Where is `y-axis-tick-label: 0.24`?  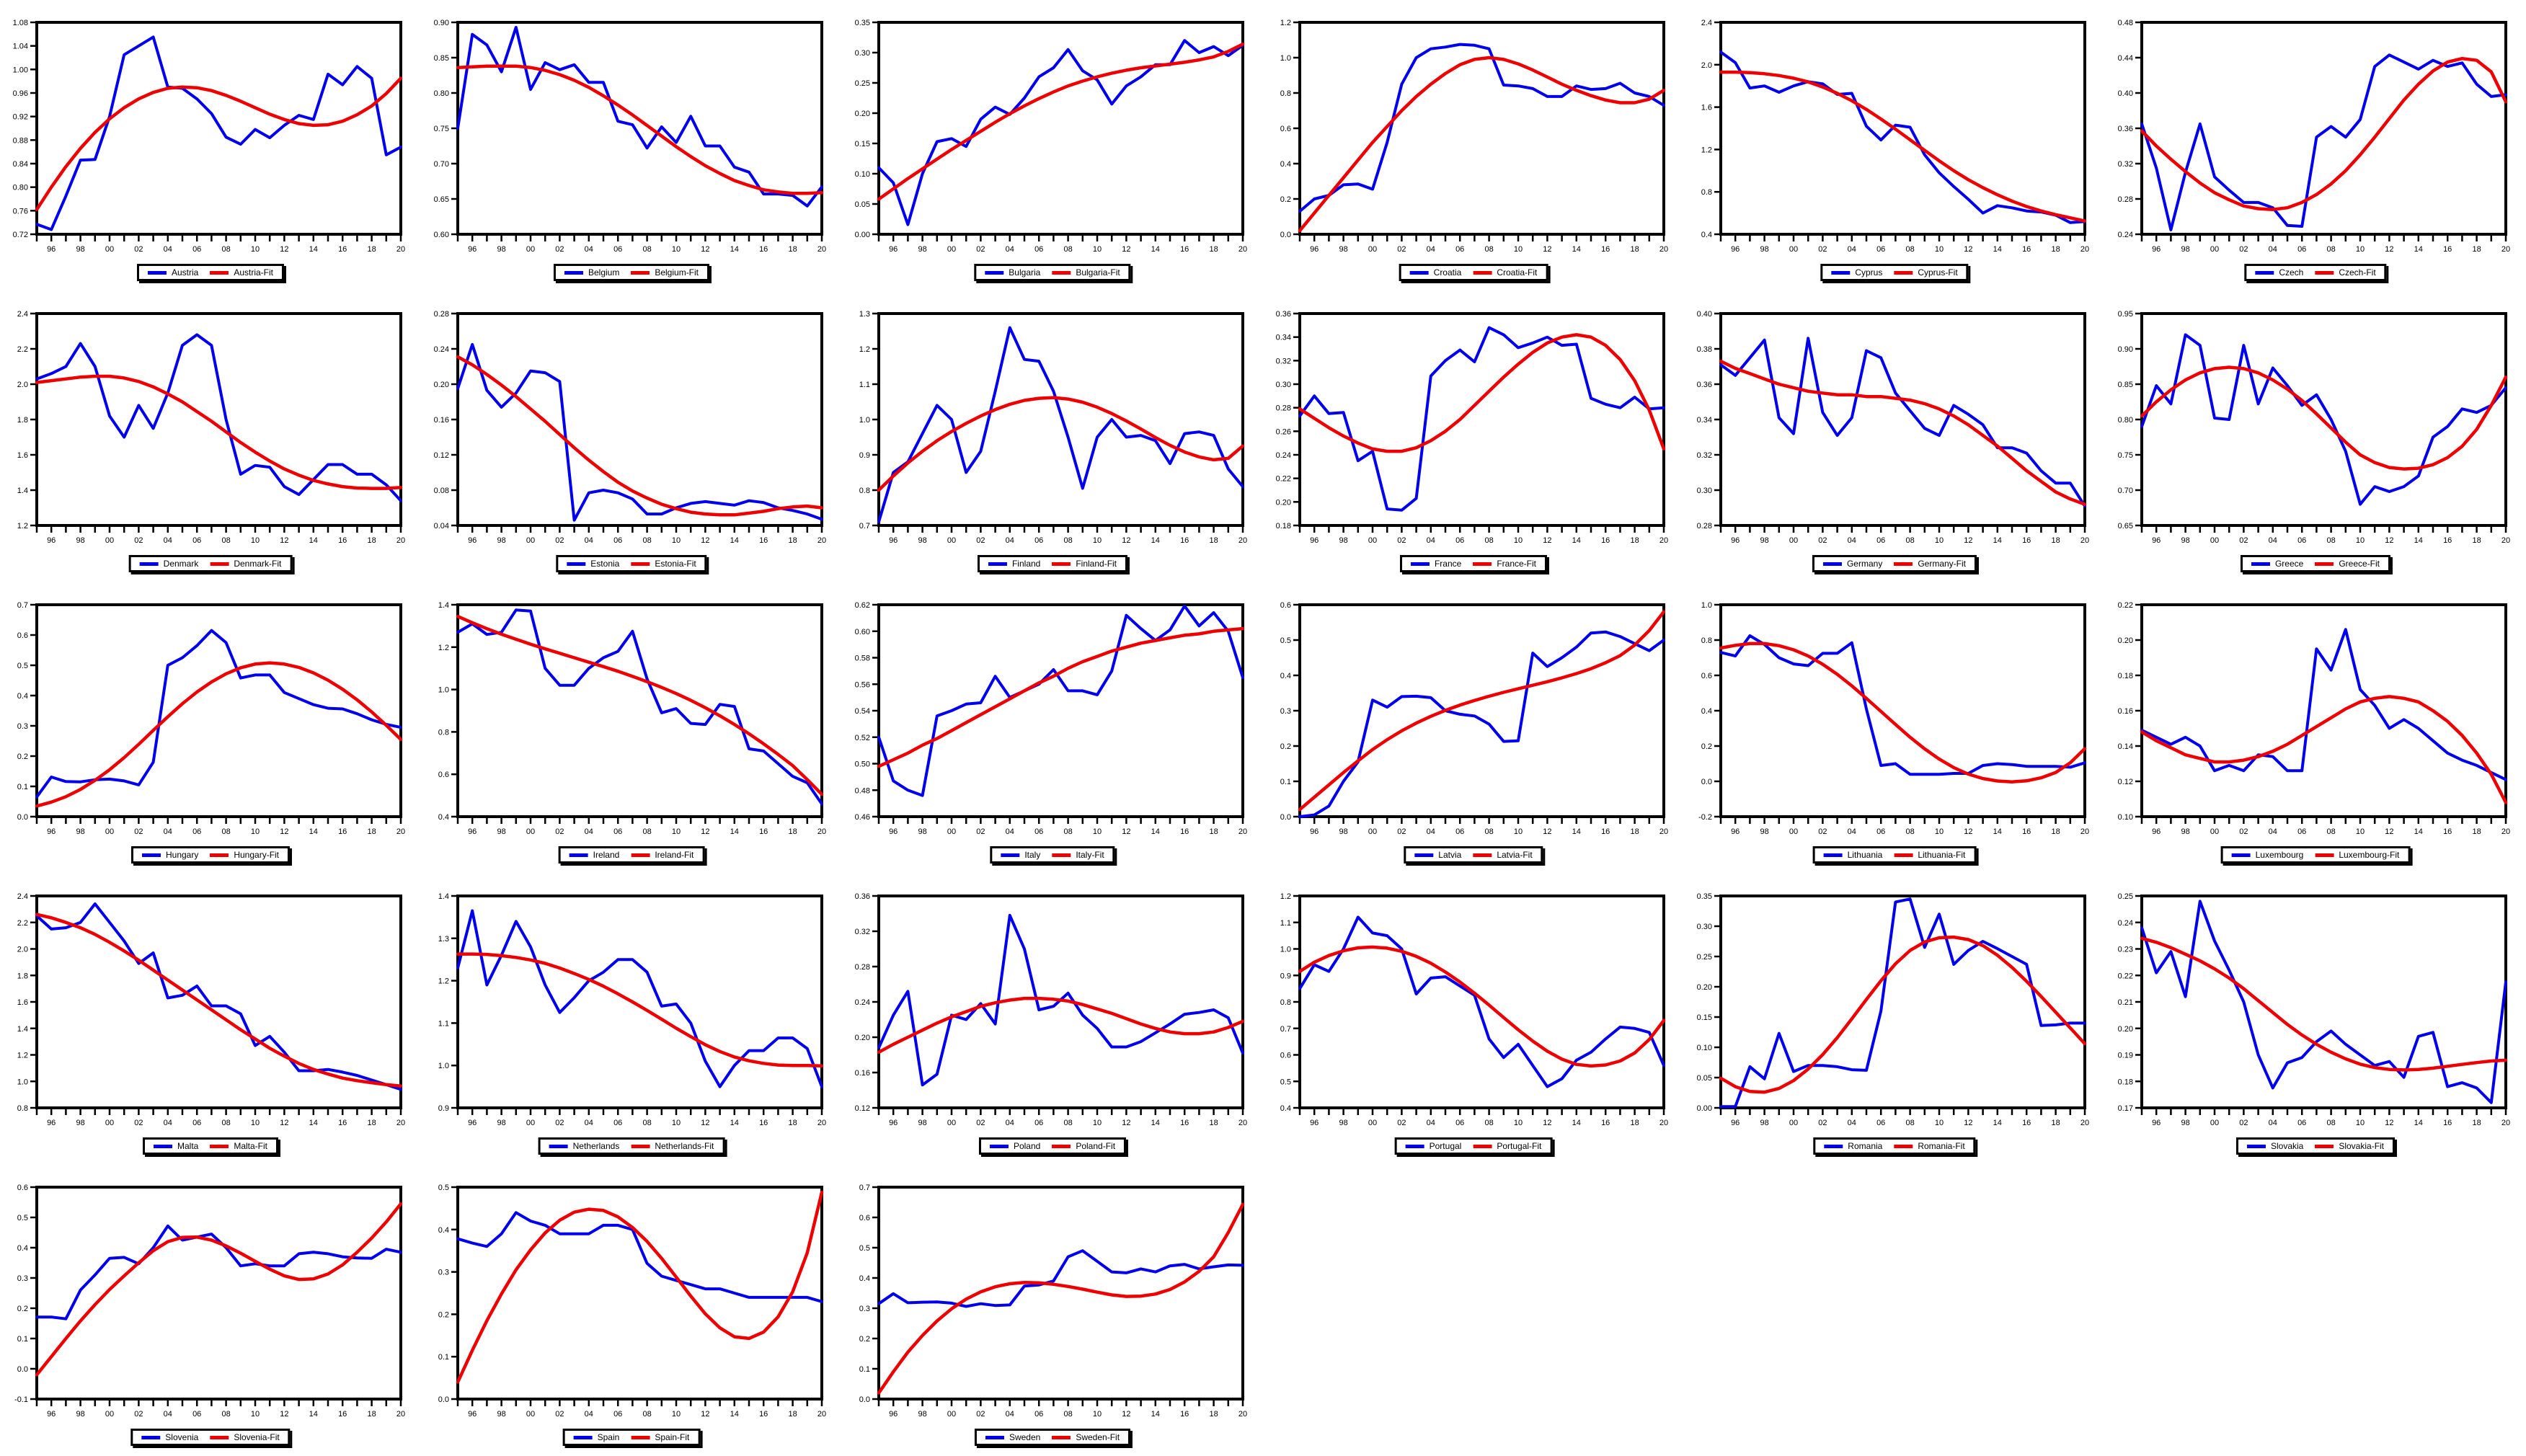 y-axis-tick-label: 0.24 is located at coordinates (2125, 923).